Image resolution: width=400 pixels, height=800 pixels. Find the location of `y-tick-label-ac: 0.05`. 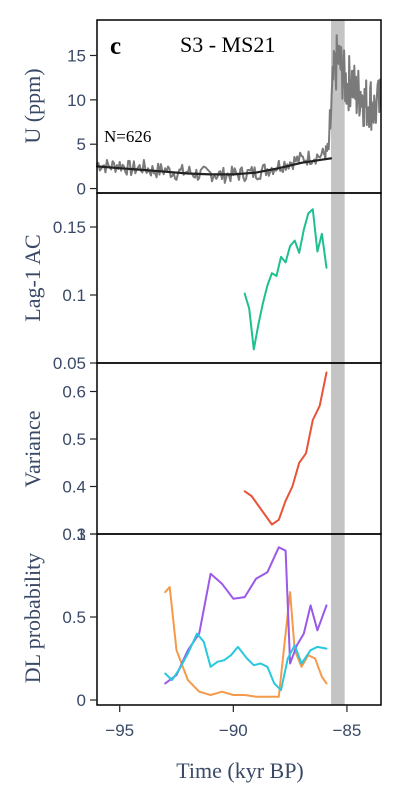

y-tick-label-ac: 0.05 is located at coordinates (69, 363).